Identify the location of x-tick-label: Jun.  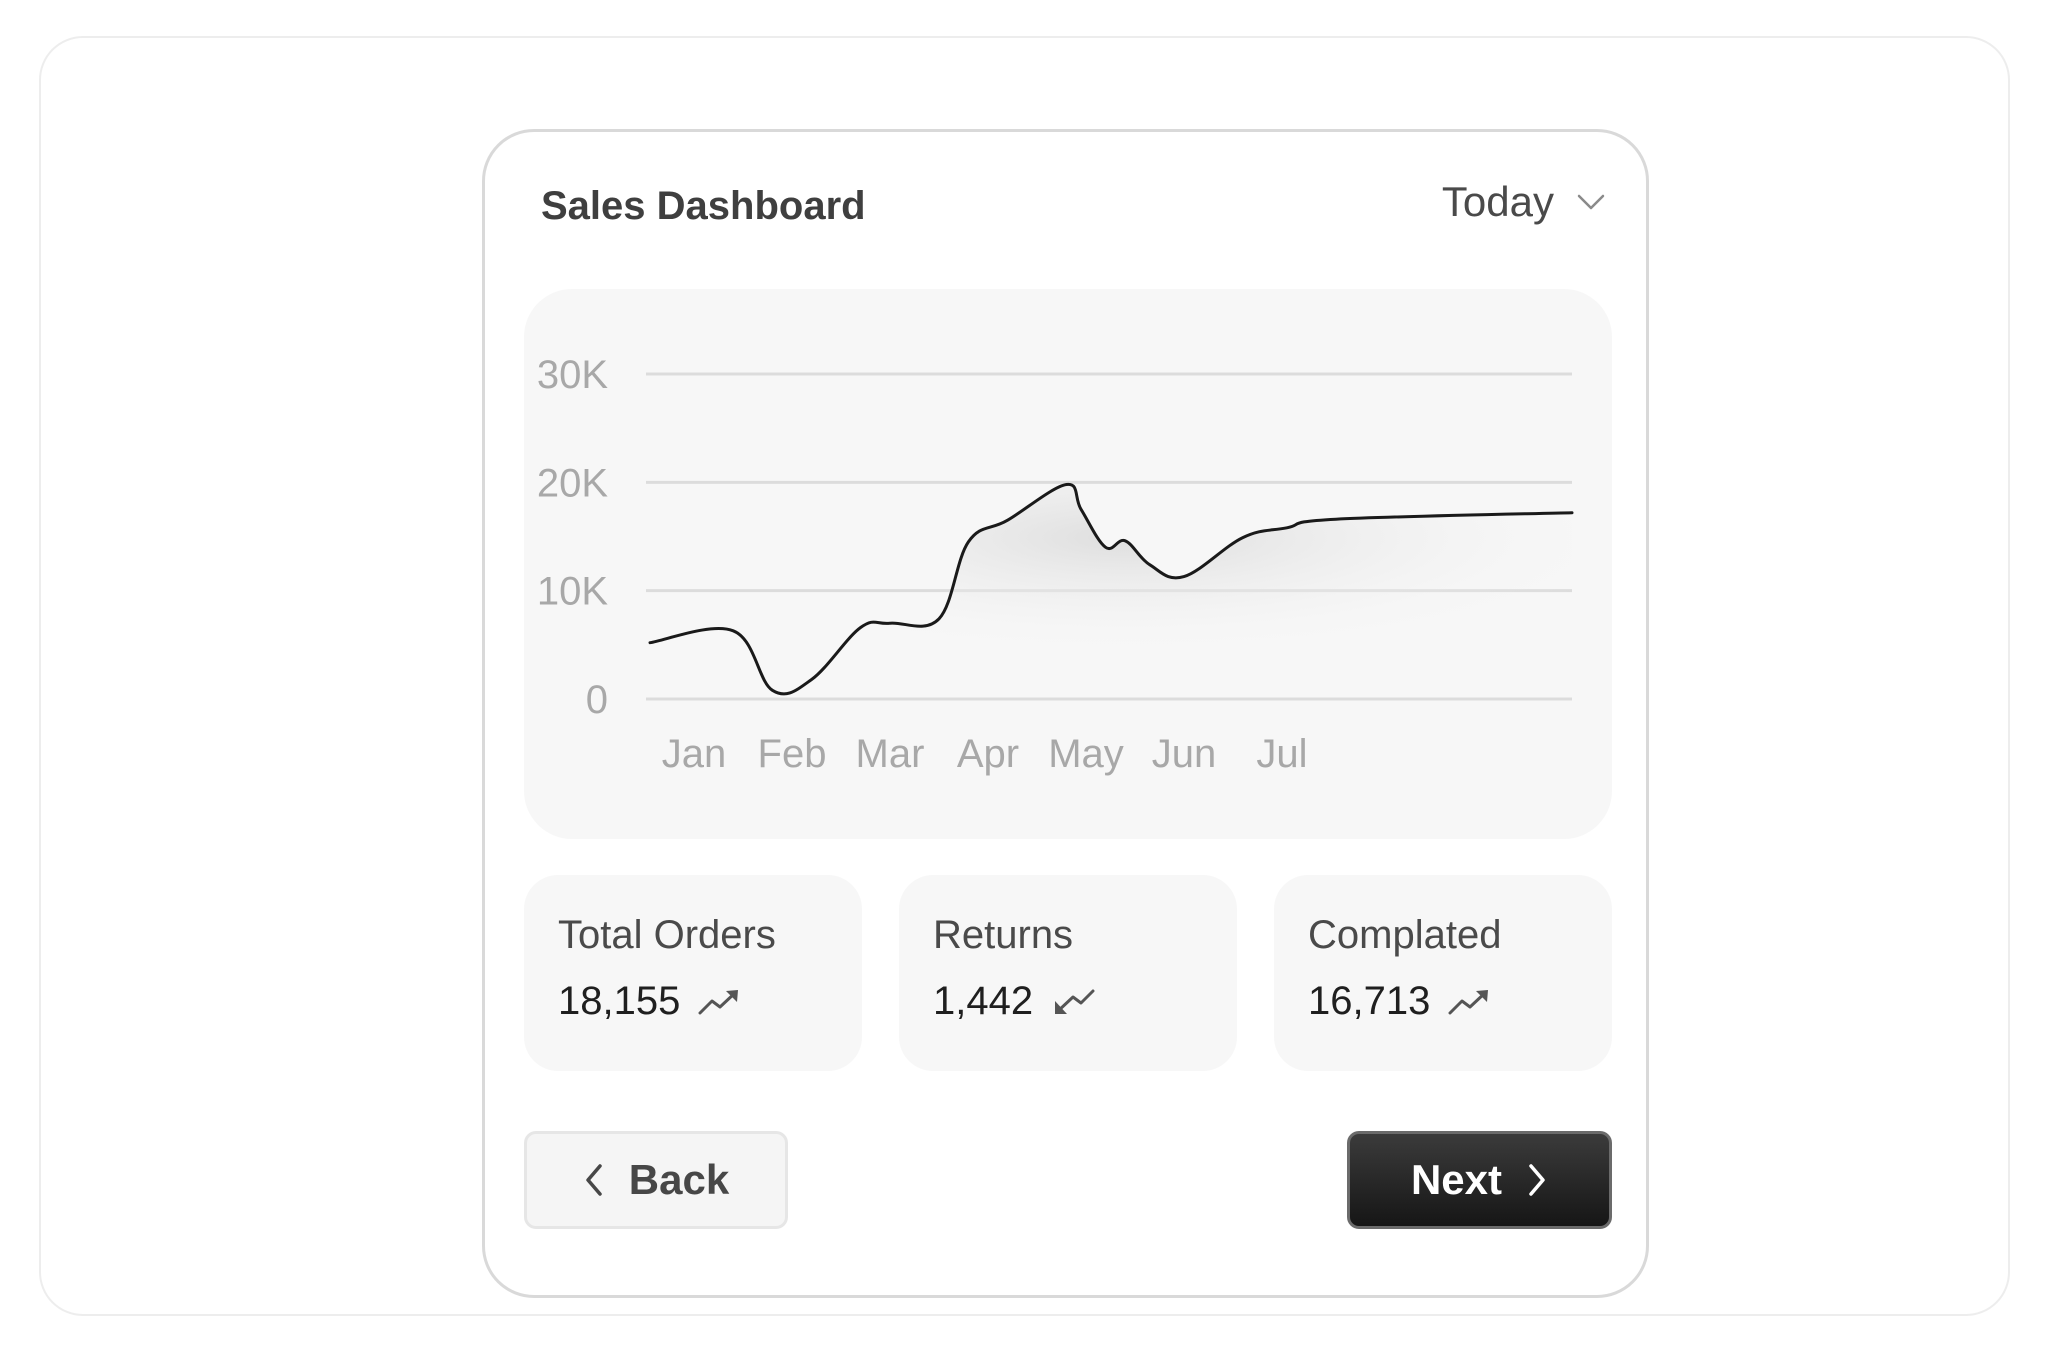
(1184, 754).